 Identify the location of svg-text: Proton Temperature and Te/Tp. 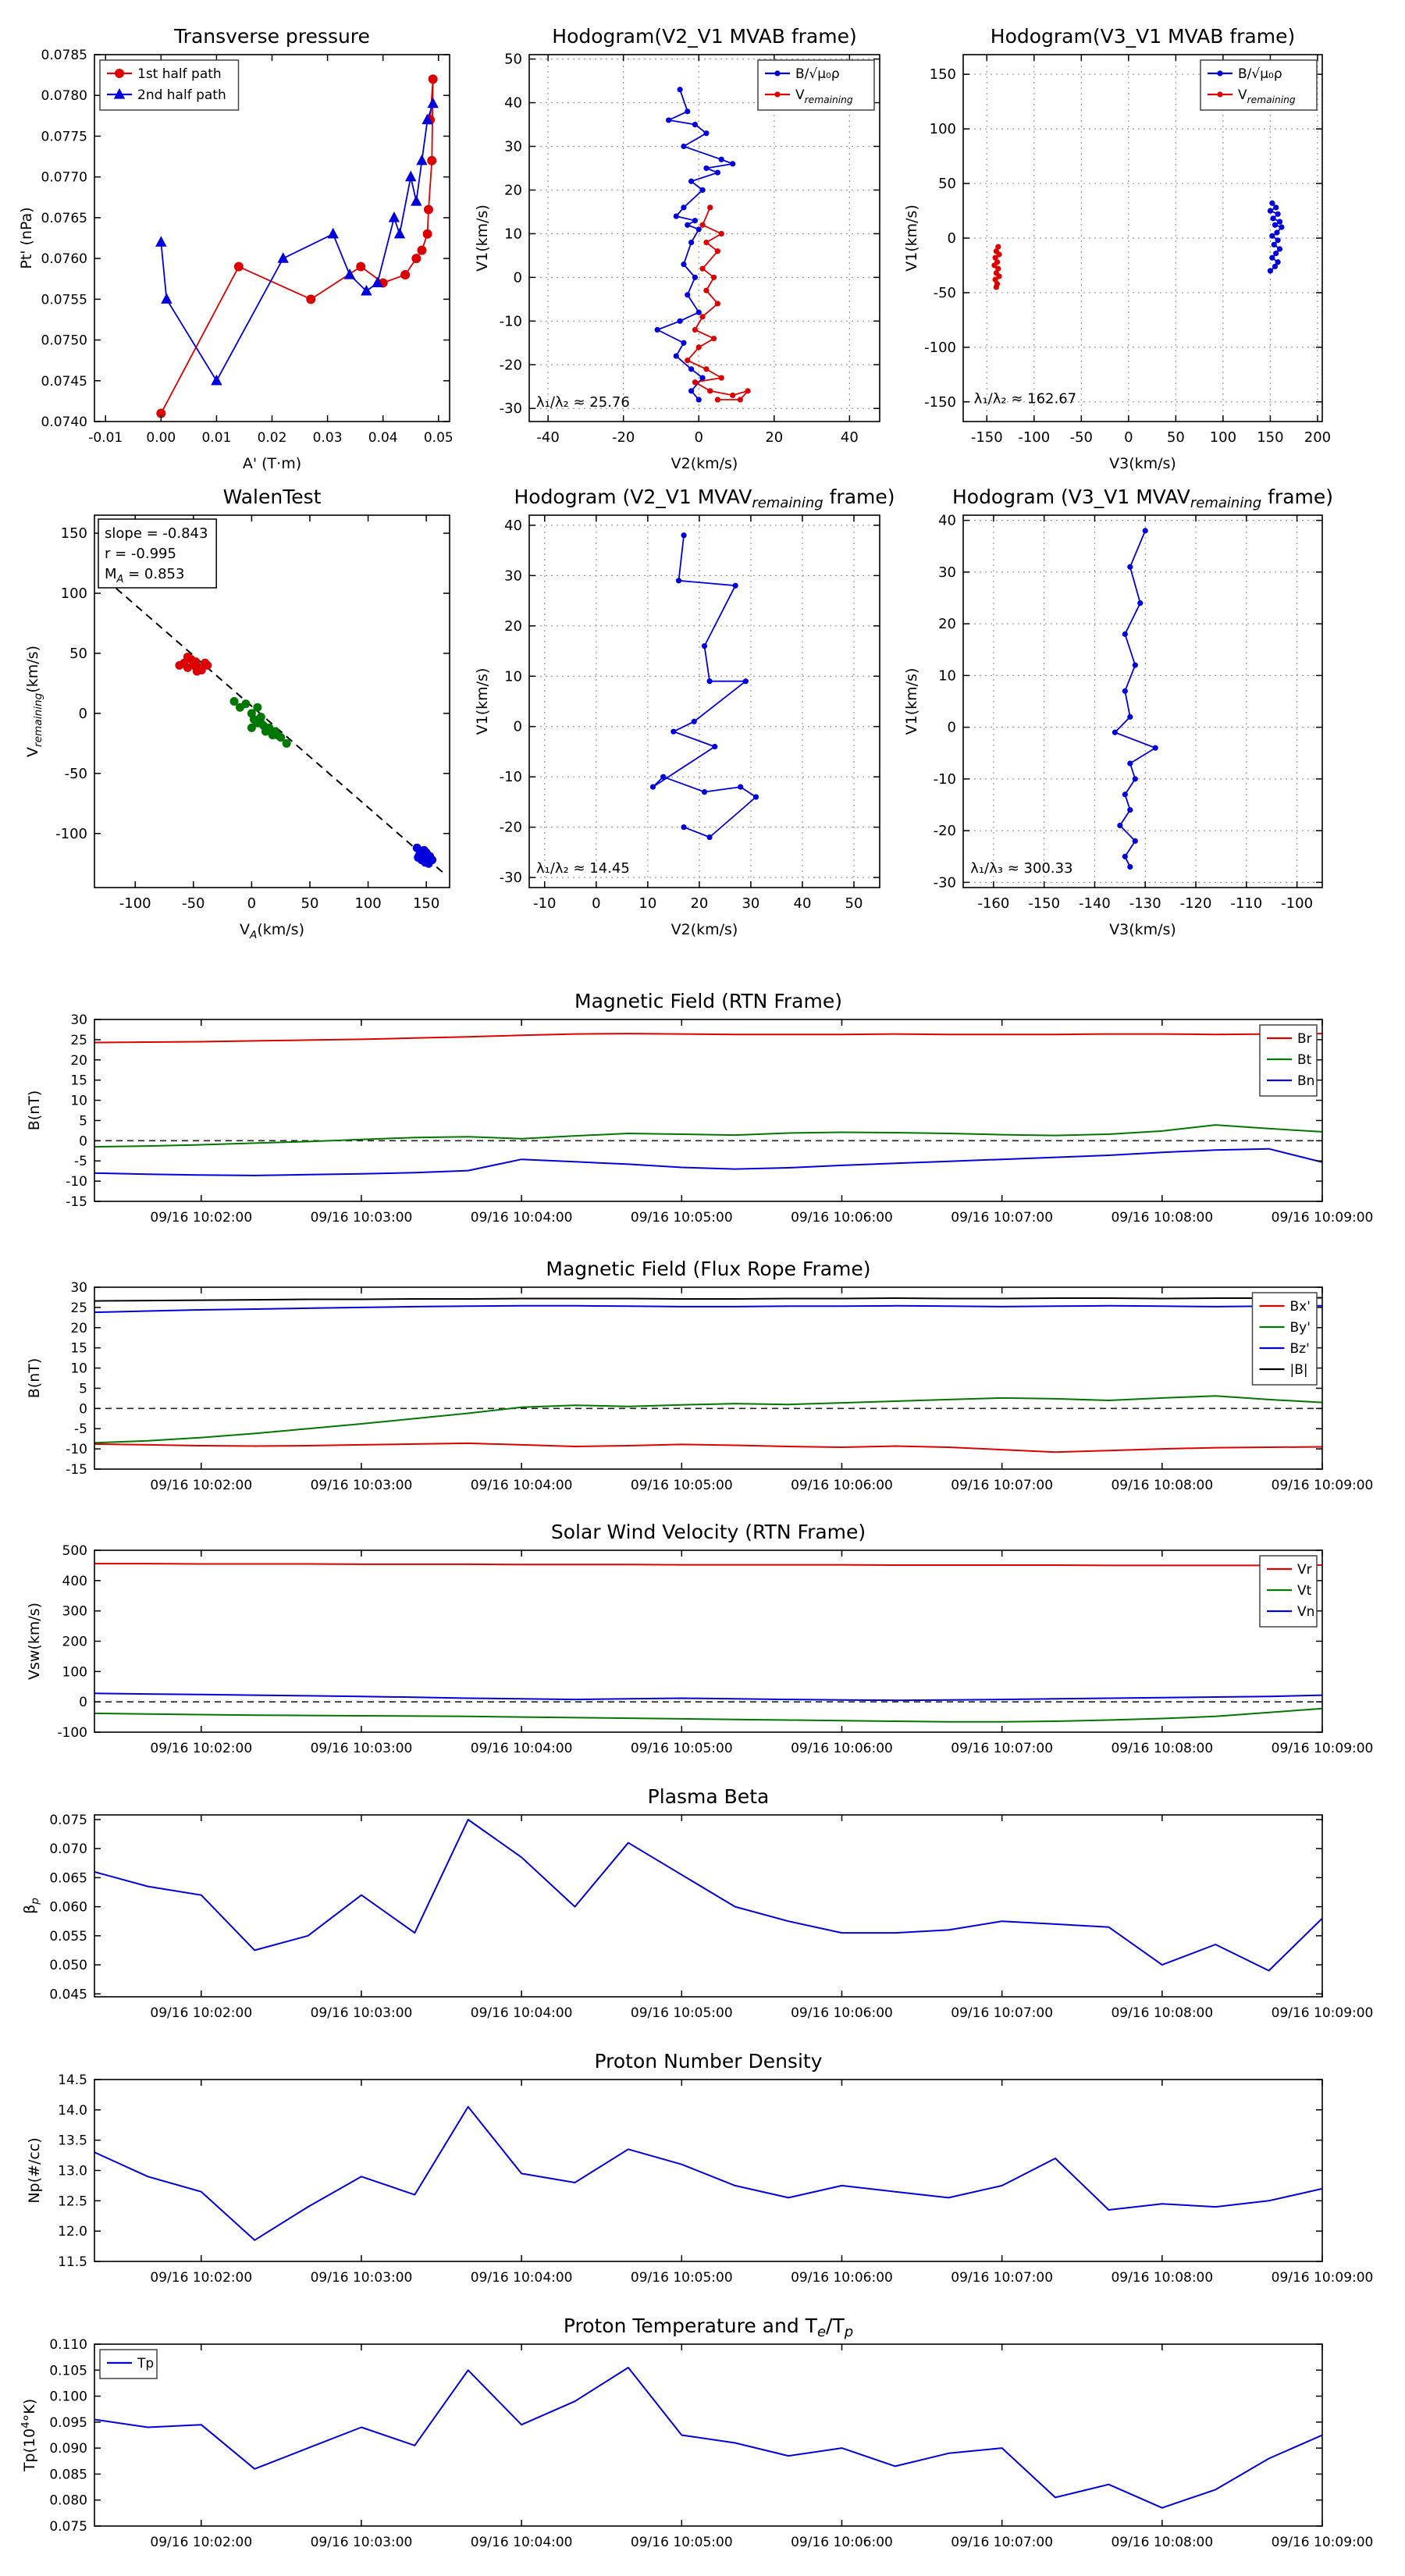
(709, 2327).